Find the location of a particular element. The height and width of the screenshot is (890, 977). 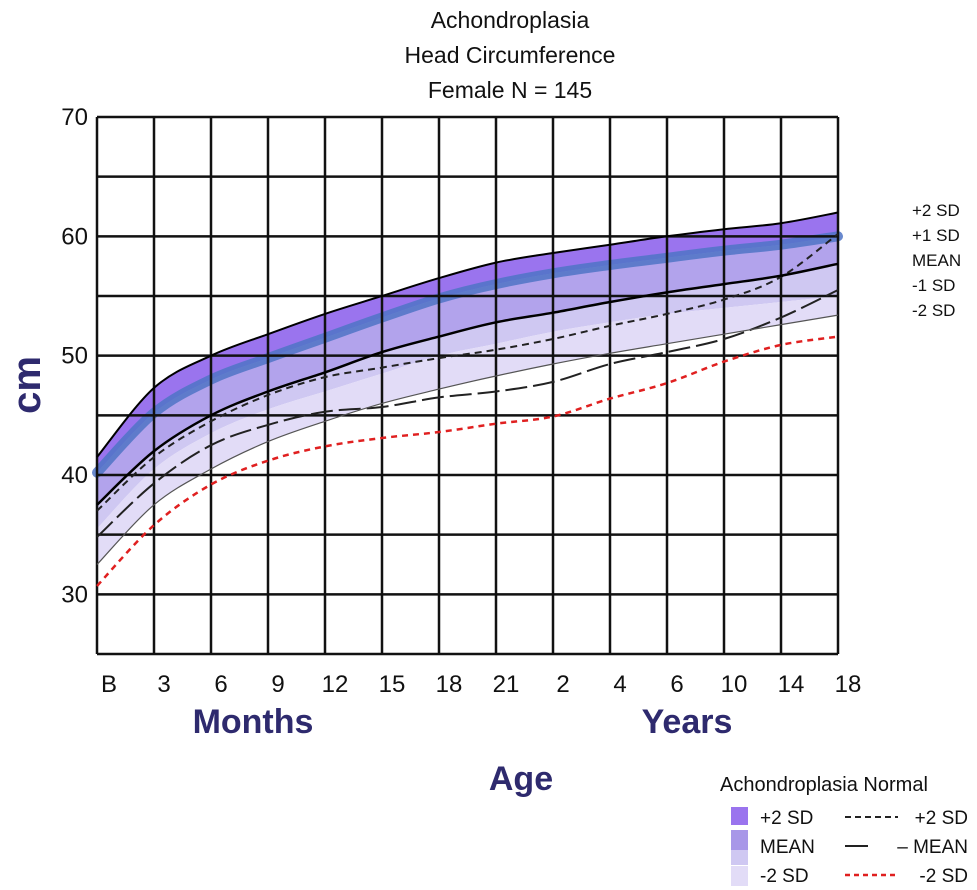

legend-title: Achondroplasia Normal is located at coordinates (824, 785).